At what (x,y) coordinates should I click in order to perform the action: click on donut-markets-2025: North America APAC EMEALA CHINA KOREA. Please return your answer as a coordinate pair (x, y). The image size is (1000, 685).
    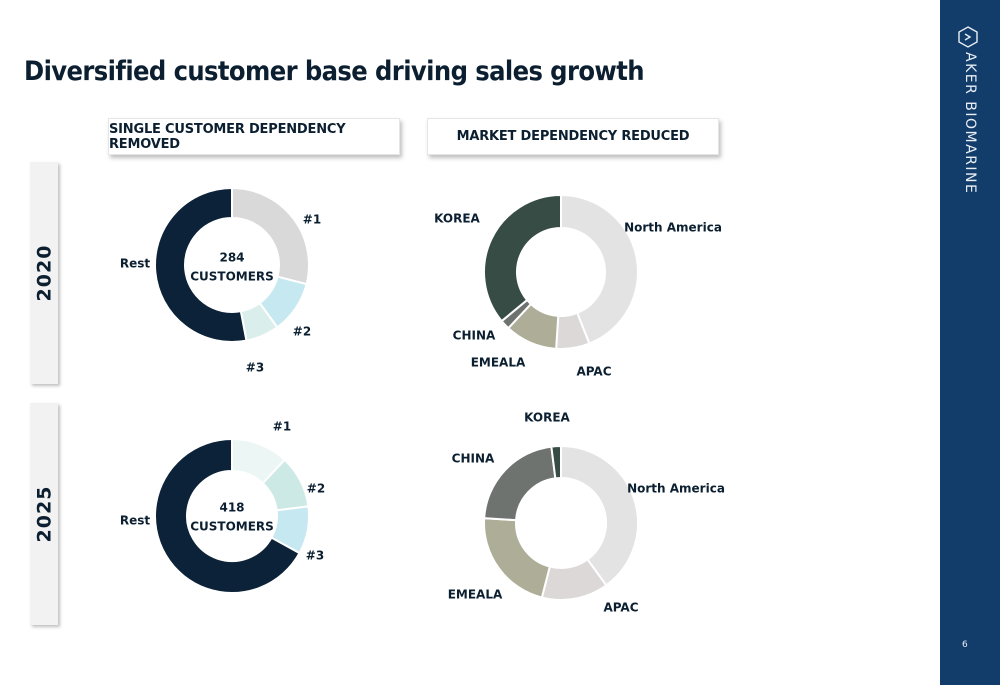
    Looking at the image, I should click on (586, 513).